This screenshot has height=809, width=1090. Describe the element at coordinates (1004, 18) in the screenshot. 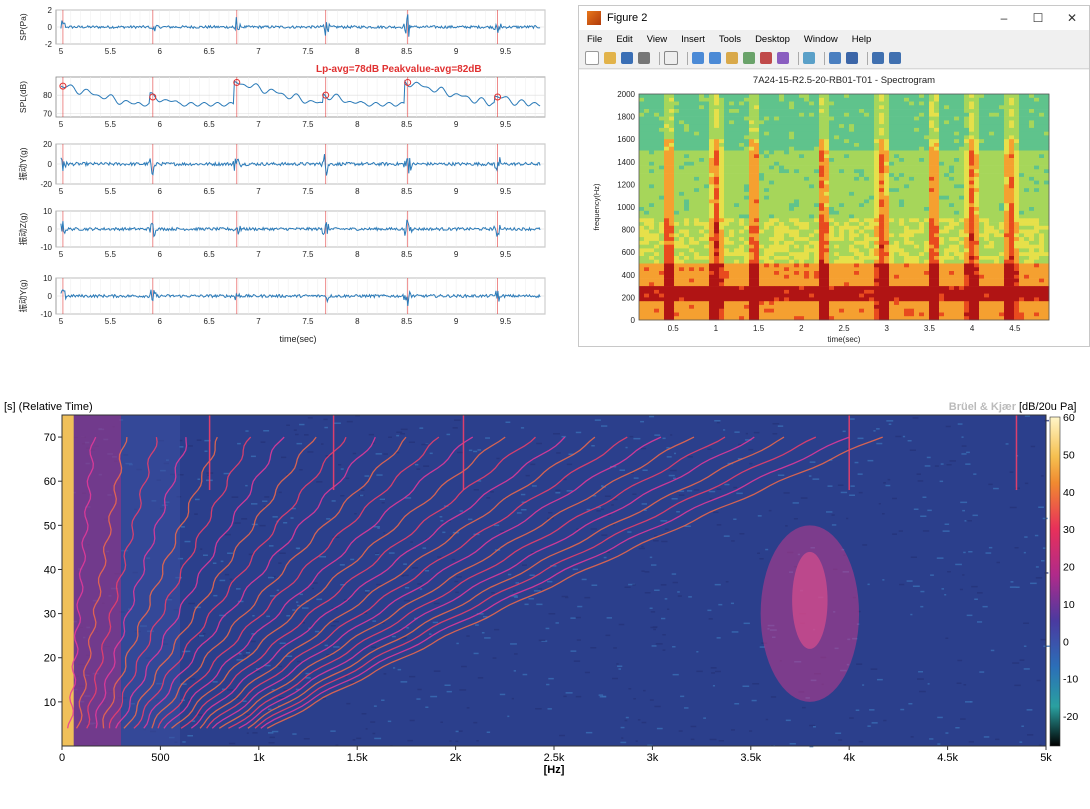

I see `minimize-button: –` at that location.